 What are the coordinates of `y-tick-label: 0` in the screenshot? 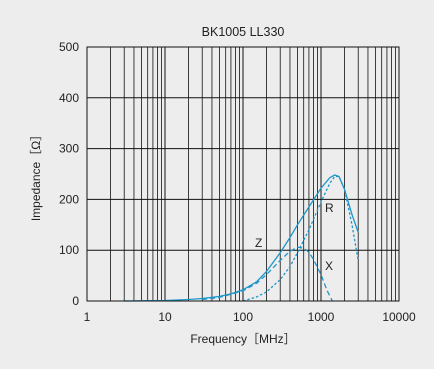 It's located at (75, 301).